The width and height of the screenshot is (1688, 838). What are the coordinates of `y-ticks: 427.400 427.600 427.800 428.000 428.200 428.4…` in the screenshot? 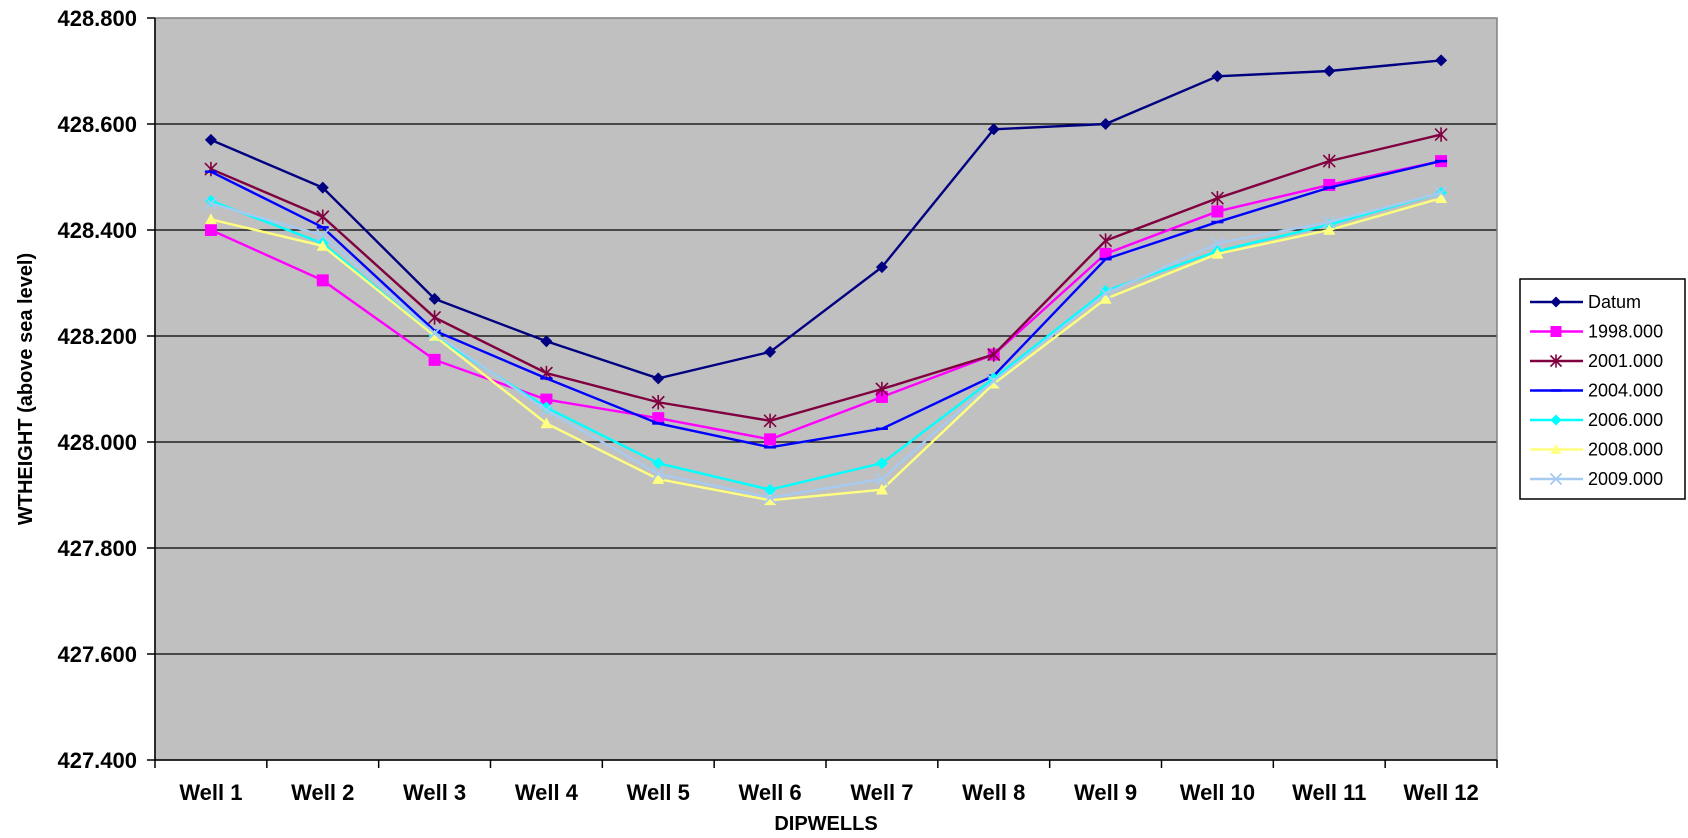 It's located at (106, 389).